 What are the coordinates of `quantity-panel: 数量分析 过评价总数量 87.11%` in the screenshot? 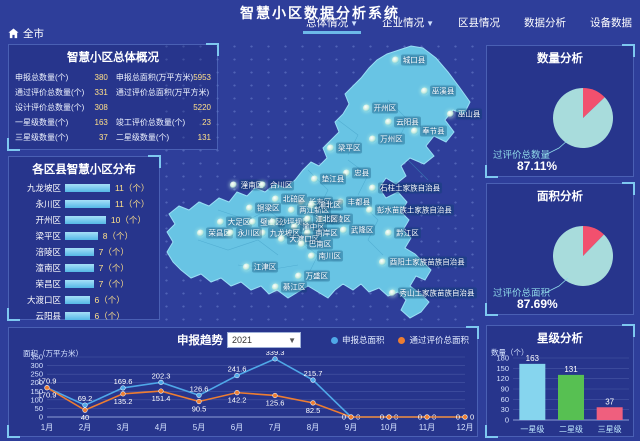 It's located at (560, 111).